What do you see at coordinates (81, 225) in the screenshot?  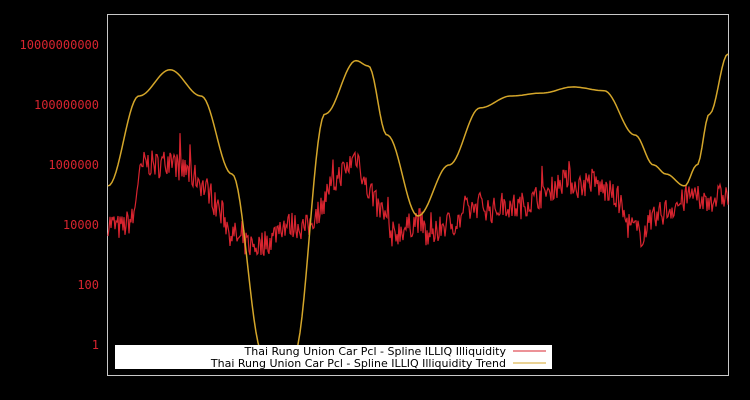 I see `y-tick-label: 10000` at bounding box center [81, 225].